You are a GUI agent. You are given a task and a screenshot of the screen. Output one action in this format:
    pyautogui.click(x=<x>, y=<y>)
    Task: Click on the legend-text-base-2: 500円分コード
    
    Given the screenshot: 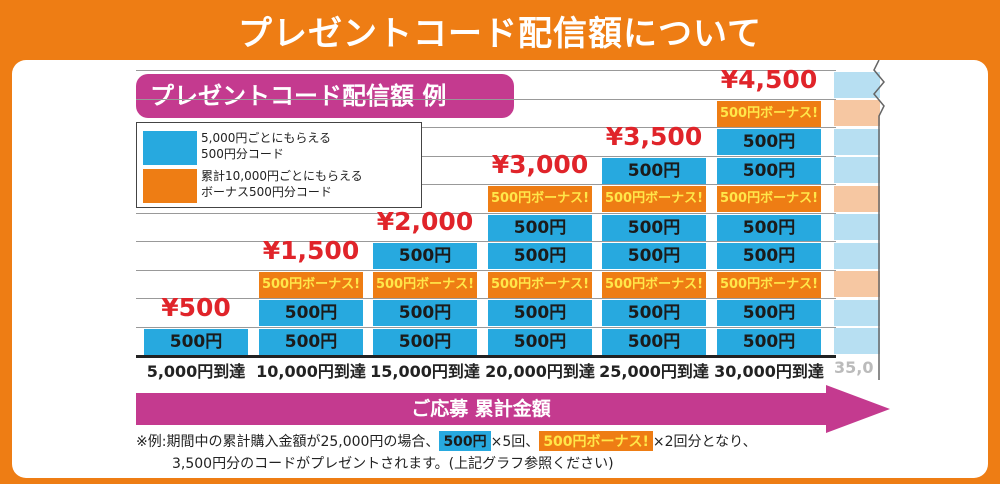 What is the action you would take?
    pyautogui.click(x=242, y=154)
    